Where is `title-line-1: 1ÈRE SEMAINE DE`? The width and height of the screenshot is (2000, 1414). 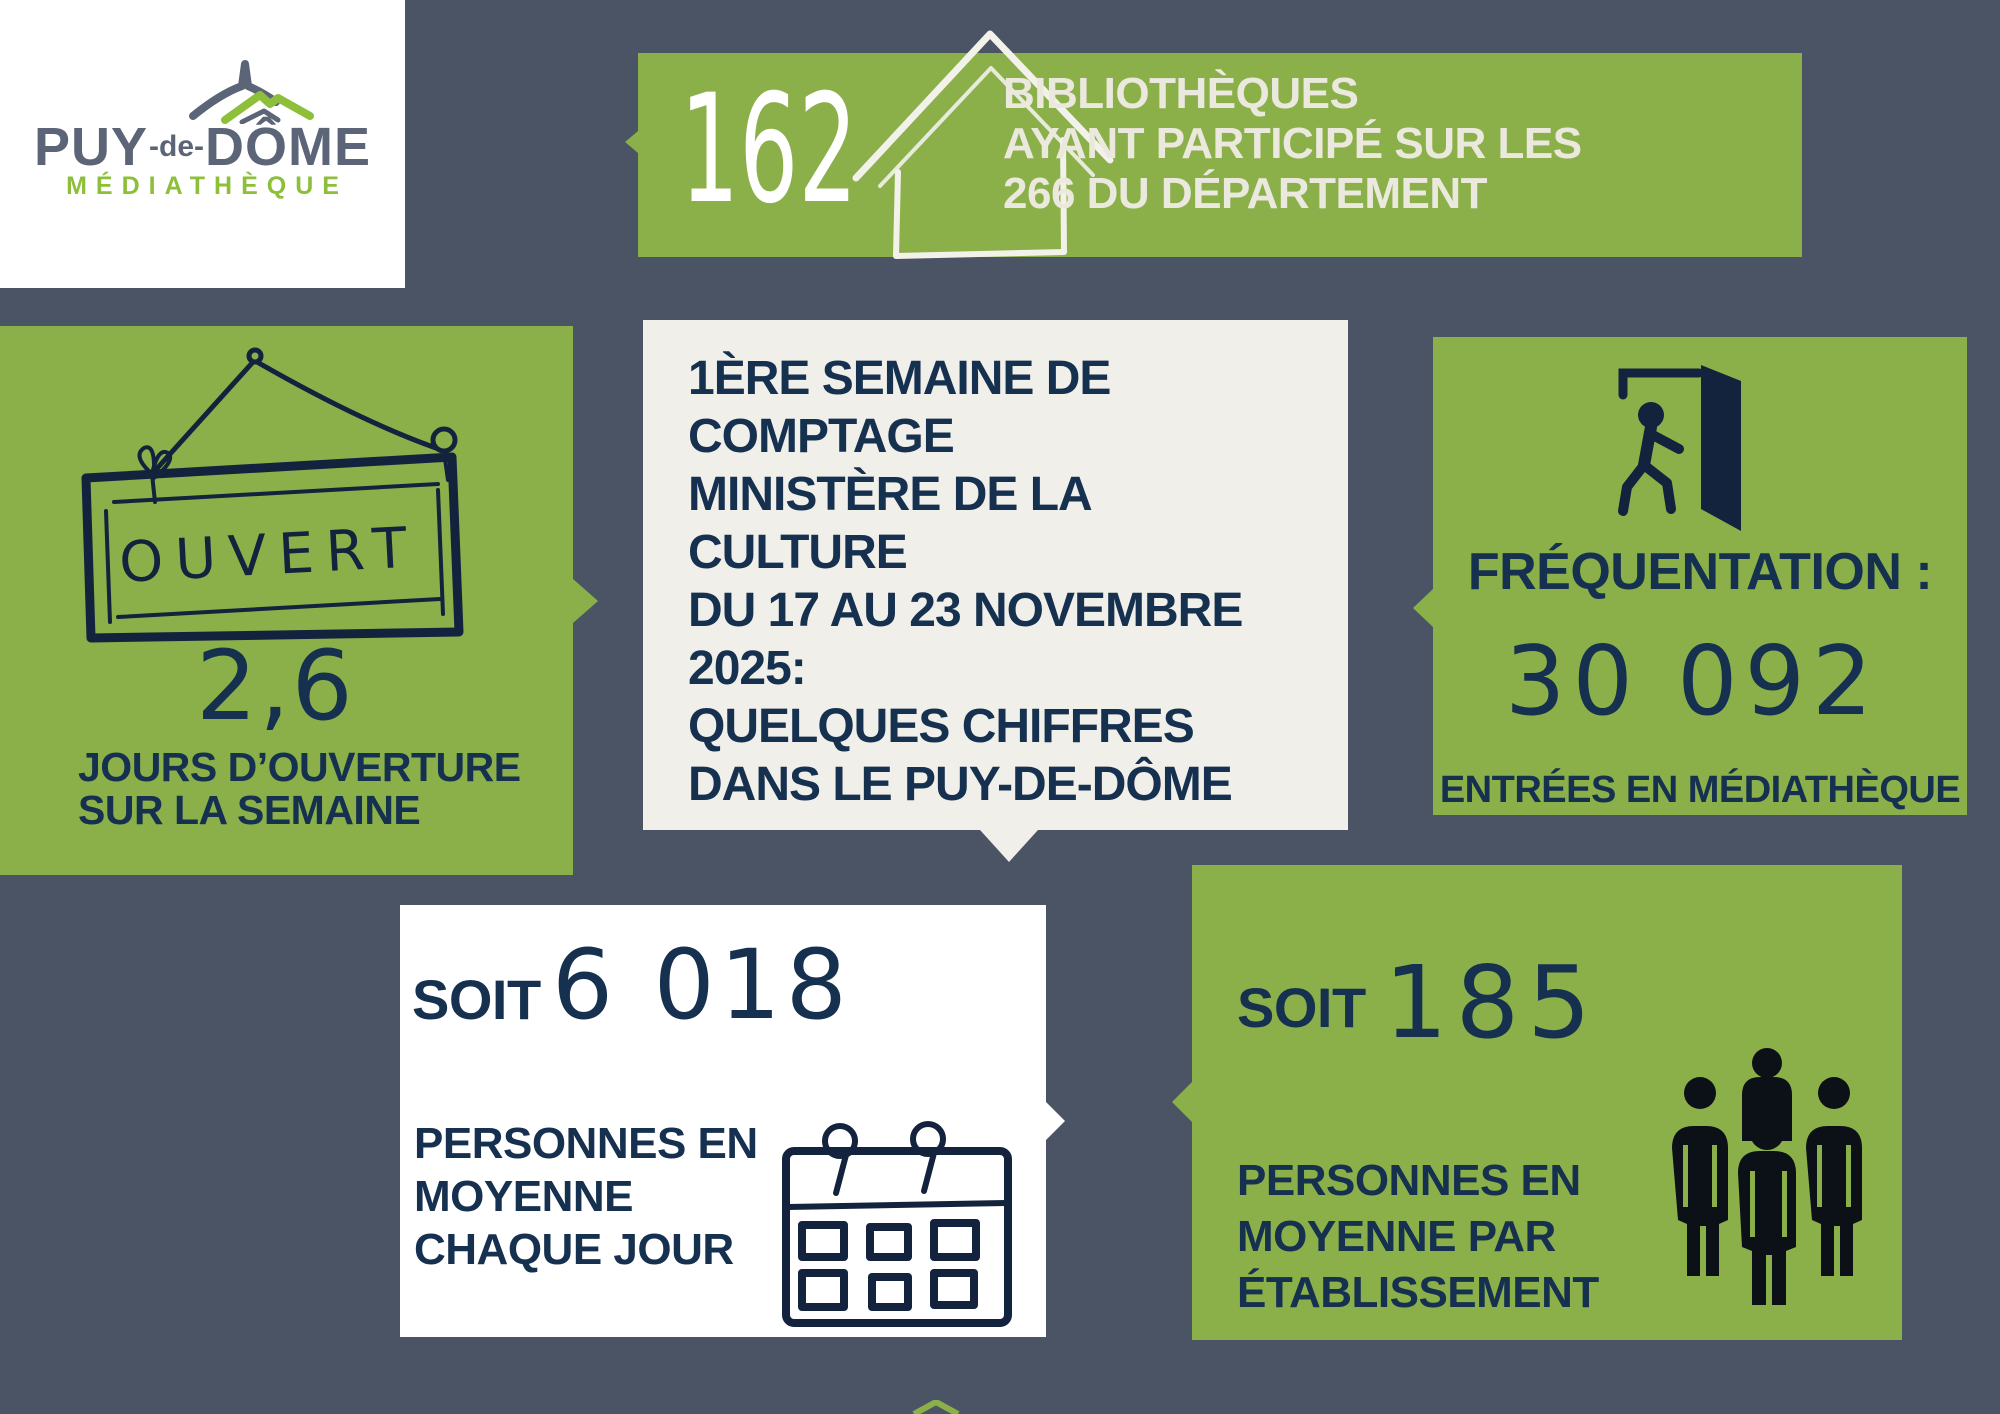 title-line-1: 1ÈRE SEMAINE DE is located at coordinates (899, 378).